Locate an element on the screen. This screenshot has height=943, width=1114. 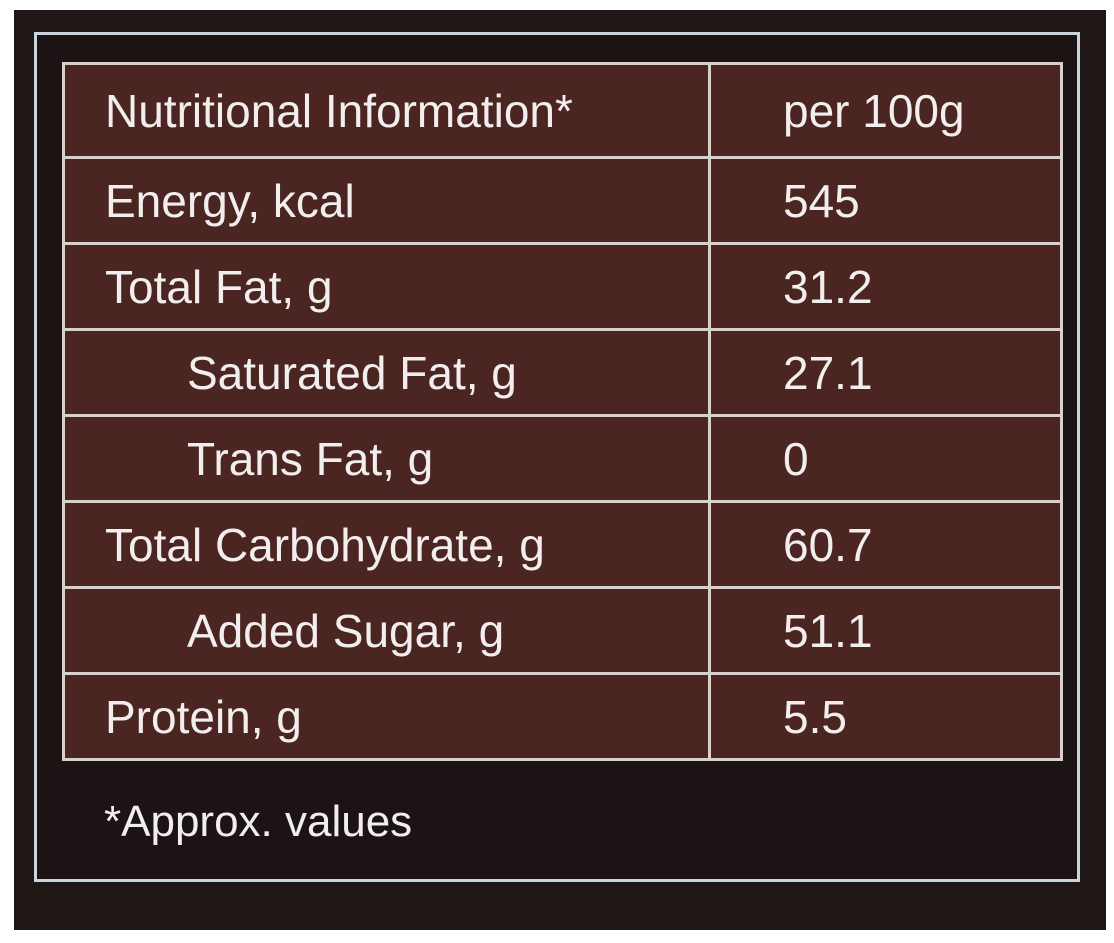
table-row: Trans Fat, g 0 is located at coordinates (562, 458).